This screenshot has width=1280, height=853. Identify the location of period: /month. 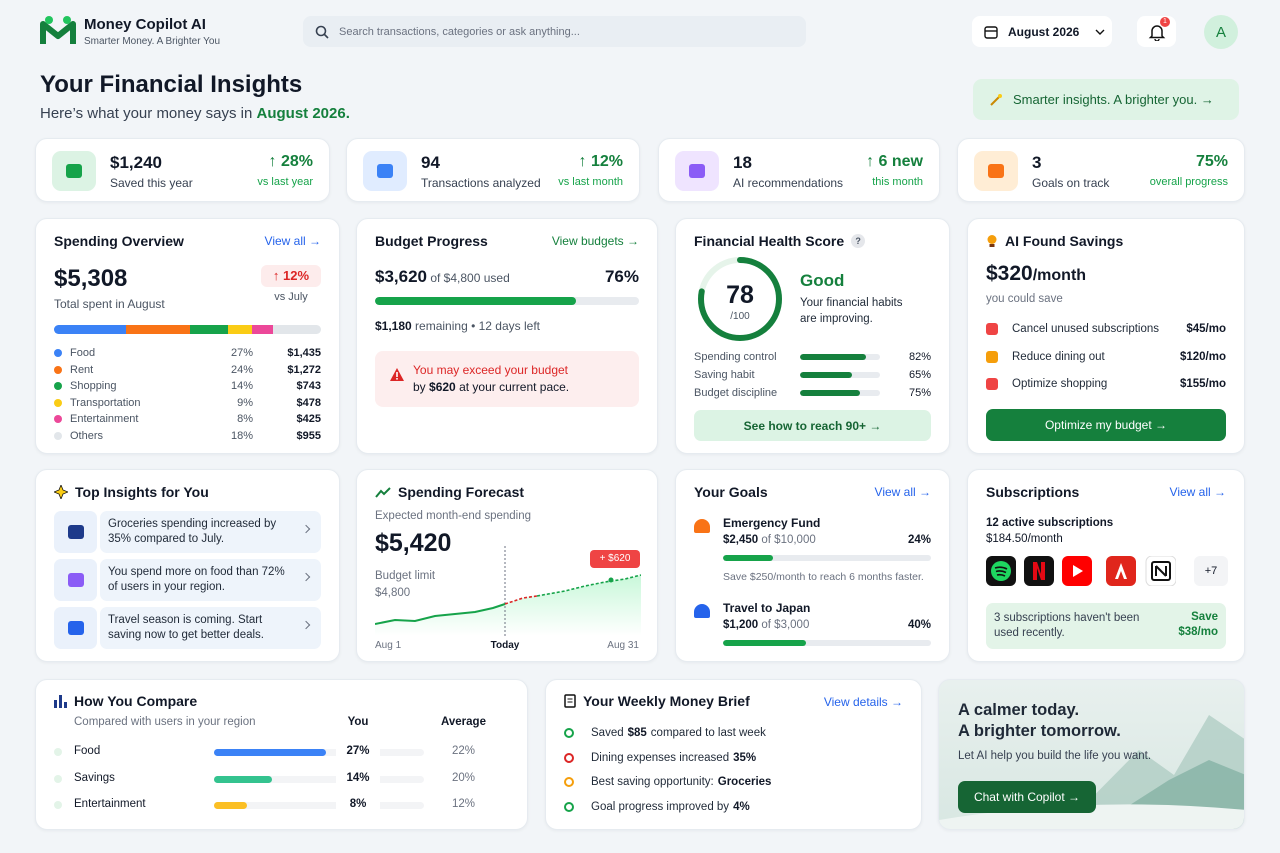
(1059, 275).